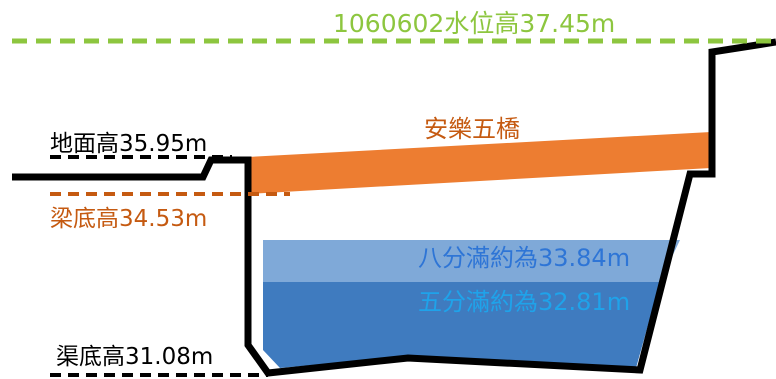 The height and width of the screenshot is (379, 776). Describe the element at coordinates (128, 144) in the screenshot. I see `ground-level-label: 地面高35.95m` at that location.